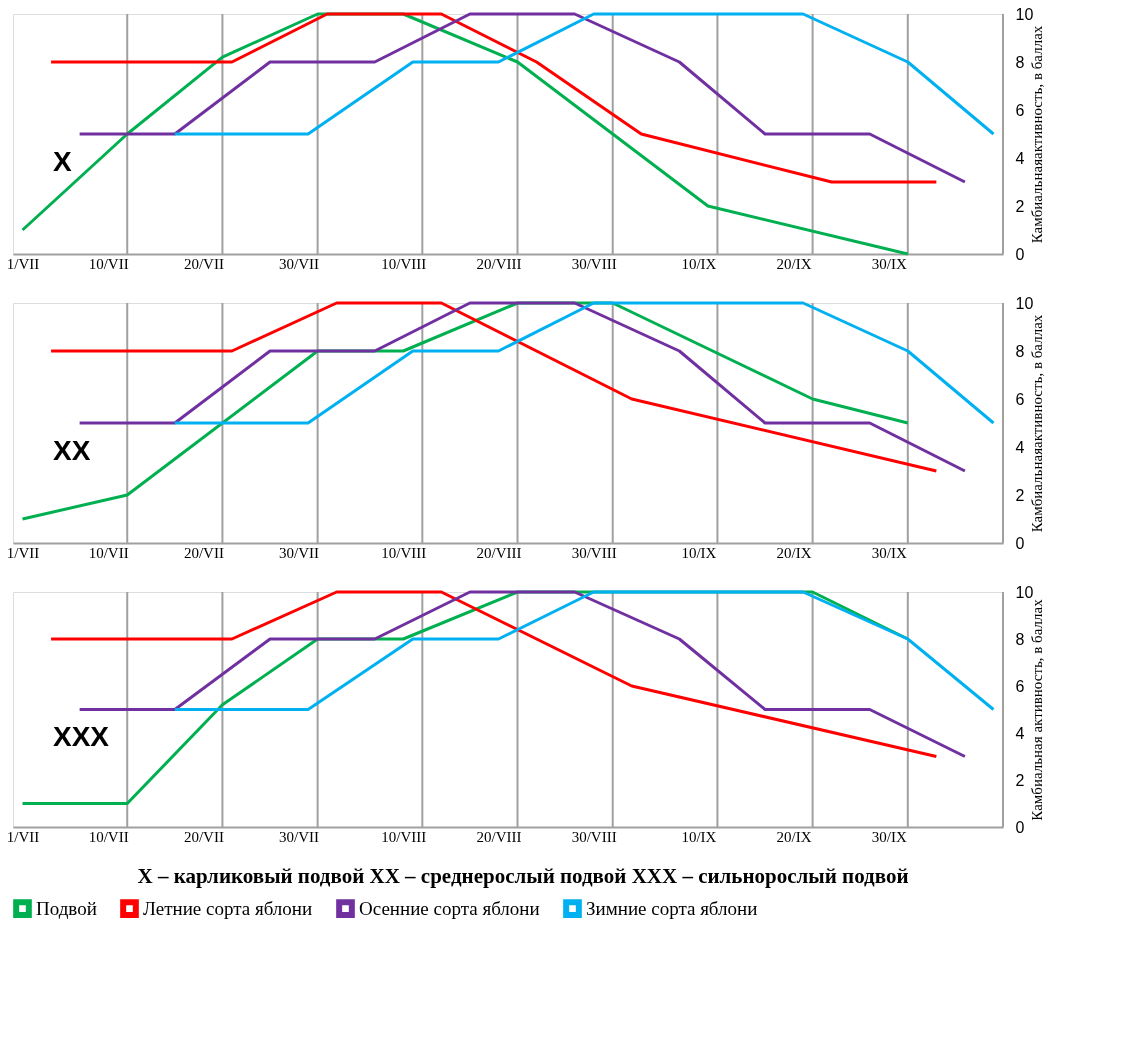 This screenshot has width=1142, height=1053. Describe the element at coordinates (1037, 709) in the screenshot. I see `y-axis-title: Камбиальная активность, в баллах` at that location.